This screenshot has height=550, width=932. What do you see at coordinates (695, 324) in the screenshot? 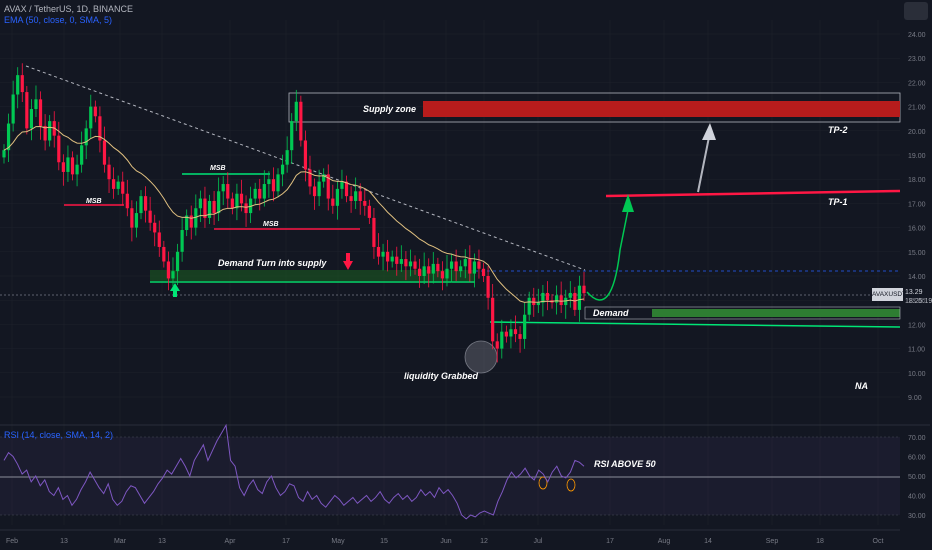
I see `demand-line-green` at bounding box center [695, 324].